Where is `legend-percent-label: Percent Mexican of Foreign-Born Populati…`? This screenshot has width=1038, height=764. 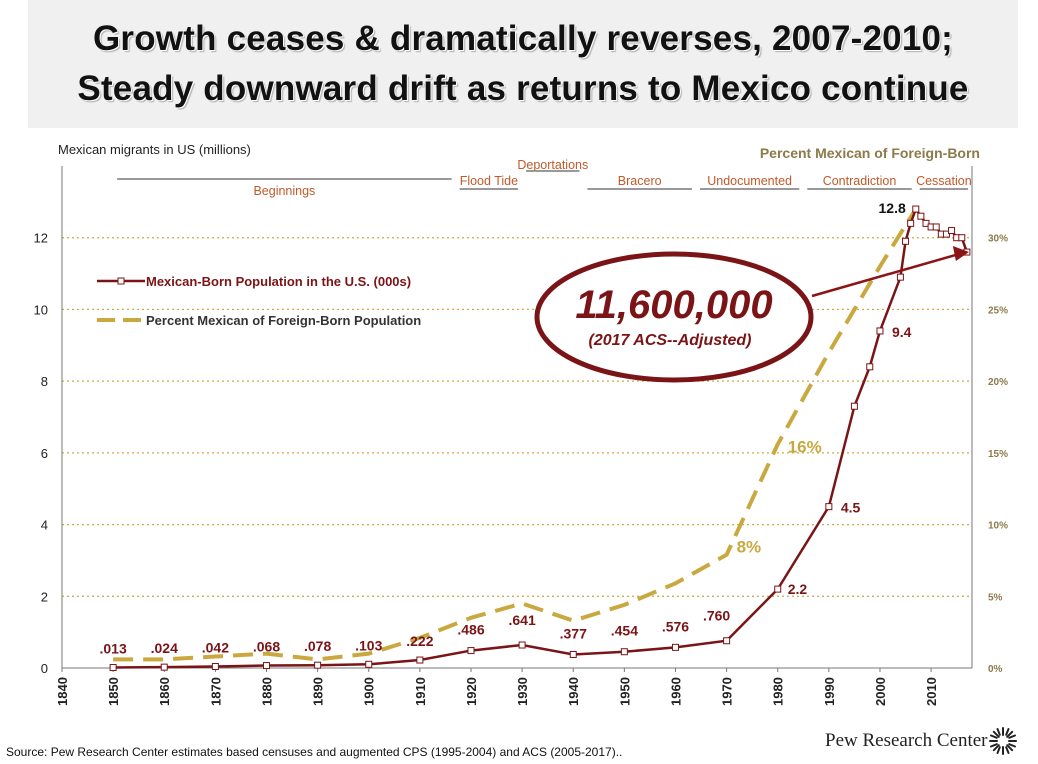 legend-percent-label: Percent Mexican of Foreign-Born Populati… is located at coordinates (283, 320).